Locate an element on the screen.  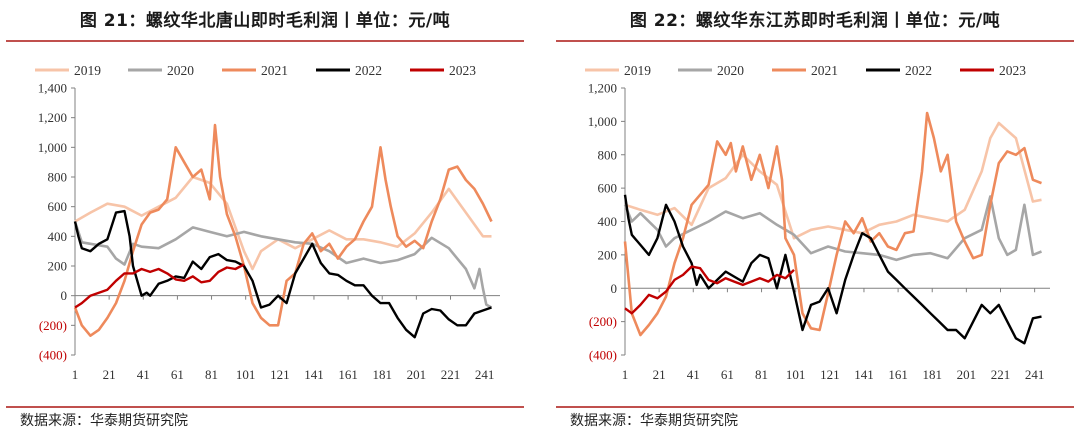
chart-title: 图 21：螺纹华北唐山即时毛利润丨单位：元/吨 is located at coordinates (265, 21).